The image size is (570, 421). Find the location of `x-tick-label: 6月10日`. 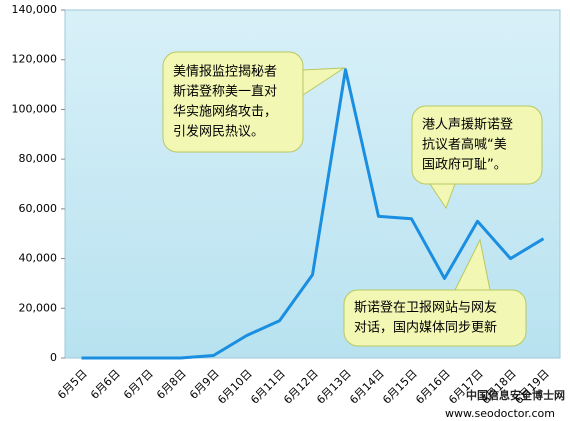

x-tick-label: 6月10日 is located at coordinates (235, 387).